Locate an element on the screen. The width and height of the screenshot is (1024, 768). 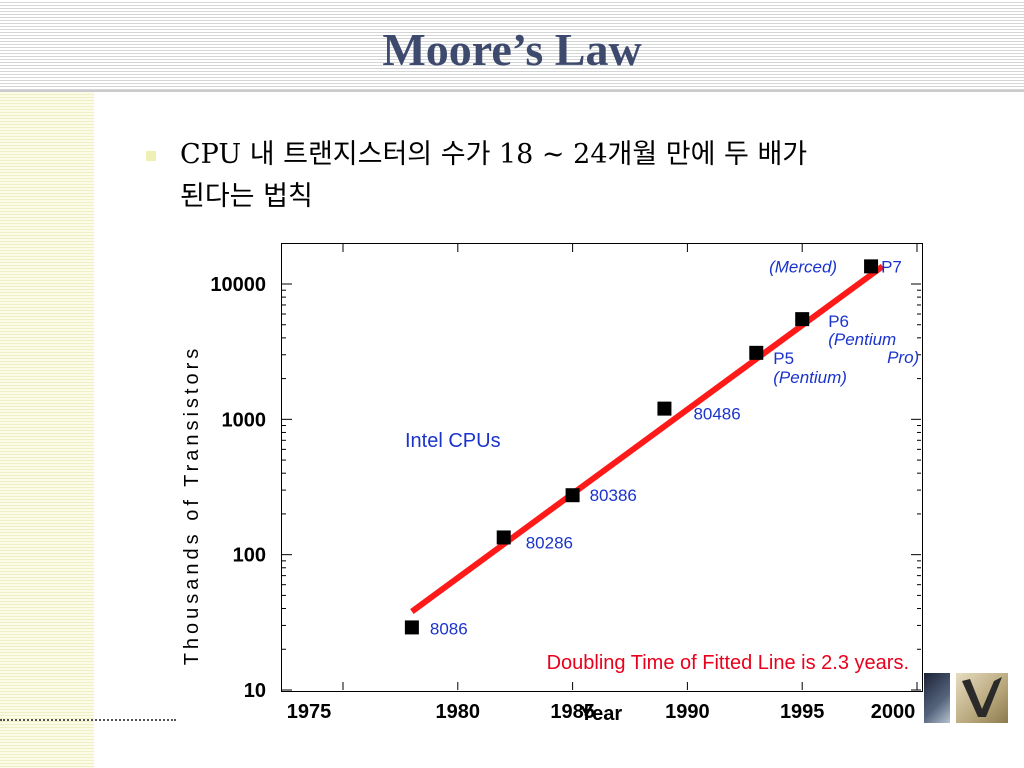
y-tick-label: 10000 is located at coordinates (238, 285).